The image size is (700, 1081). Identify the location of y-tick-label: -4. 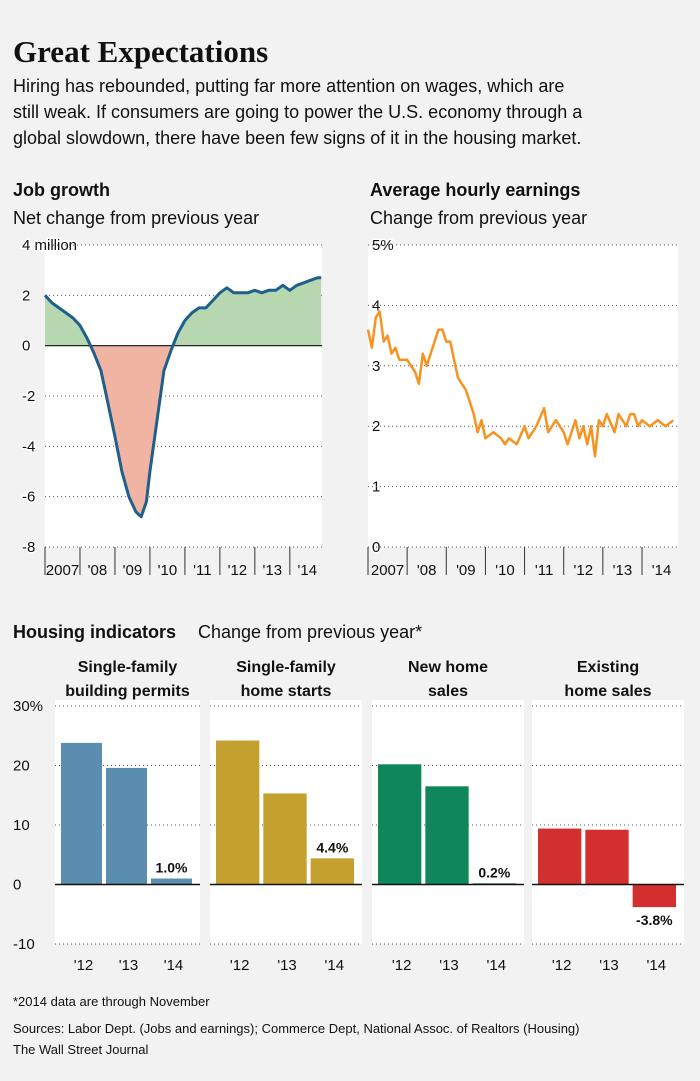
(28, 446).